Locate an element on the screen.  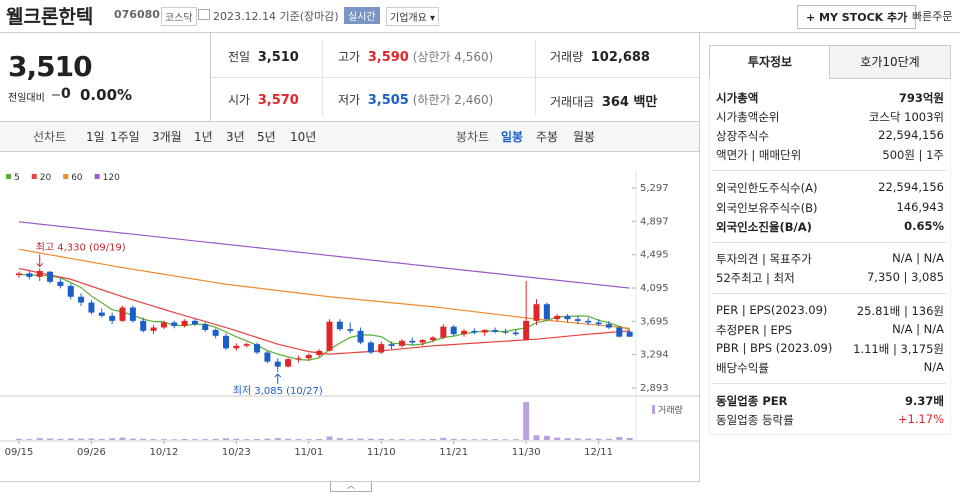
candle-tab: 일봉 is located at coordinates (512, 137).